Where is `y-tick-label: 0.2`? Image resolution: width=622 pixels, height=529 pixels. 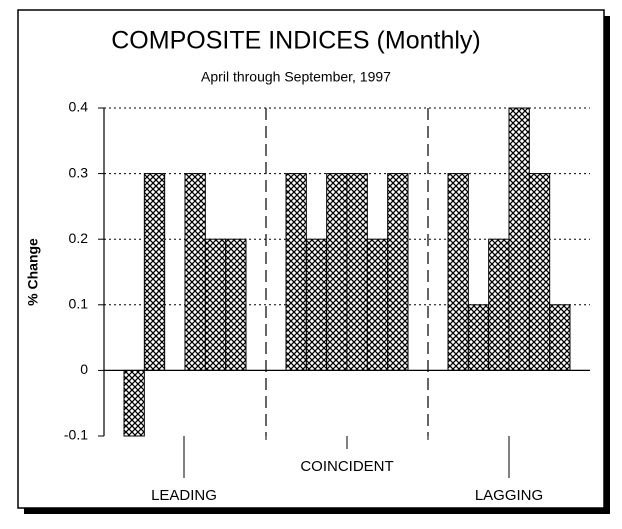 y-tick-label: 0.2 is located at coordinates (79, 238).